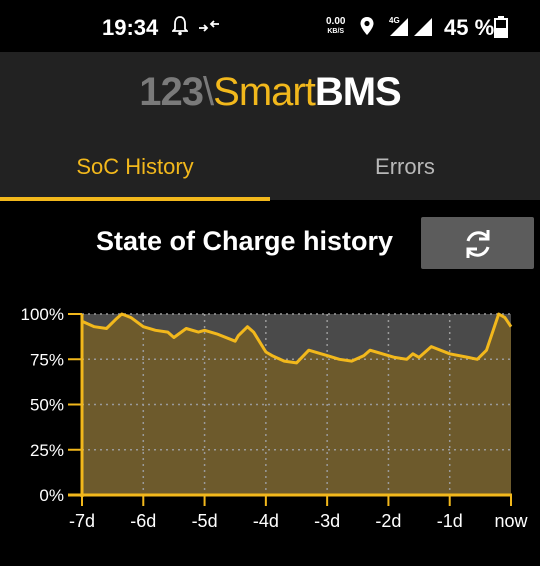 The image size is (540, 566). Describe the element at coordinates (501, 29) in the screenshot. I see `battery-icon` at that location.